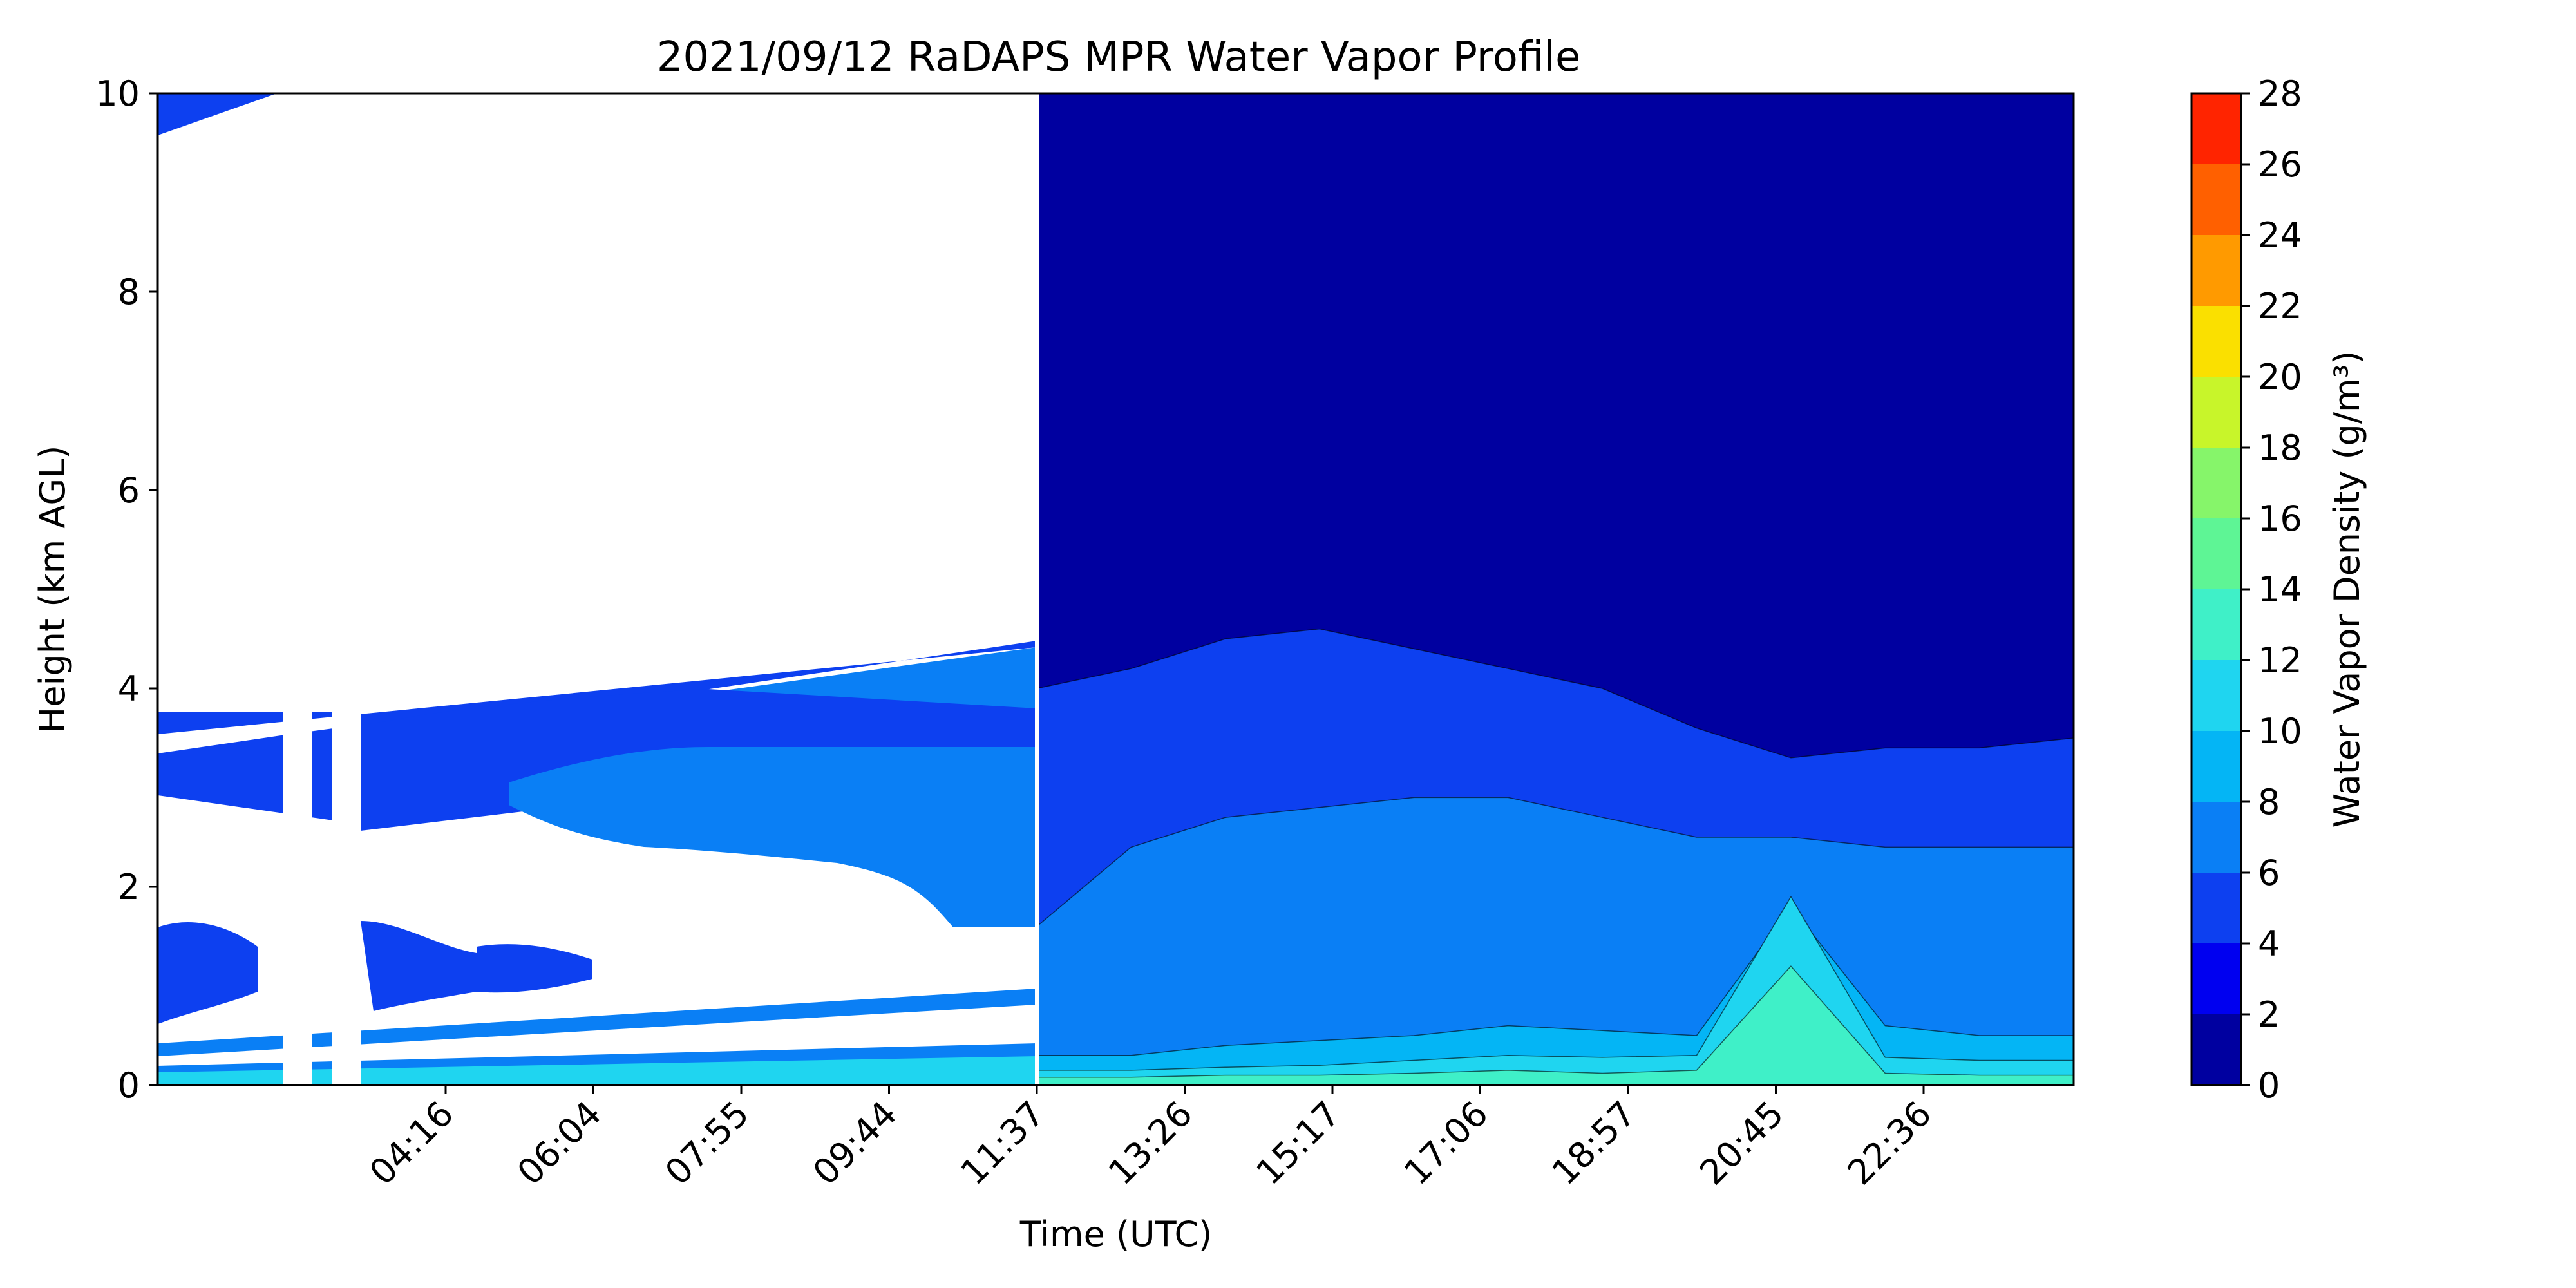  What do you see at coordinates (2280, 93) in the screenshot?
I see `colorbar-tick-label: 28` at bounding box center [2280, 93].